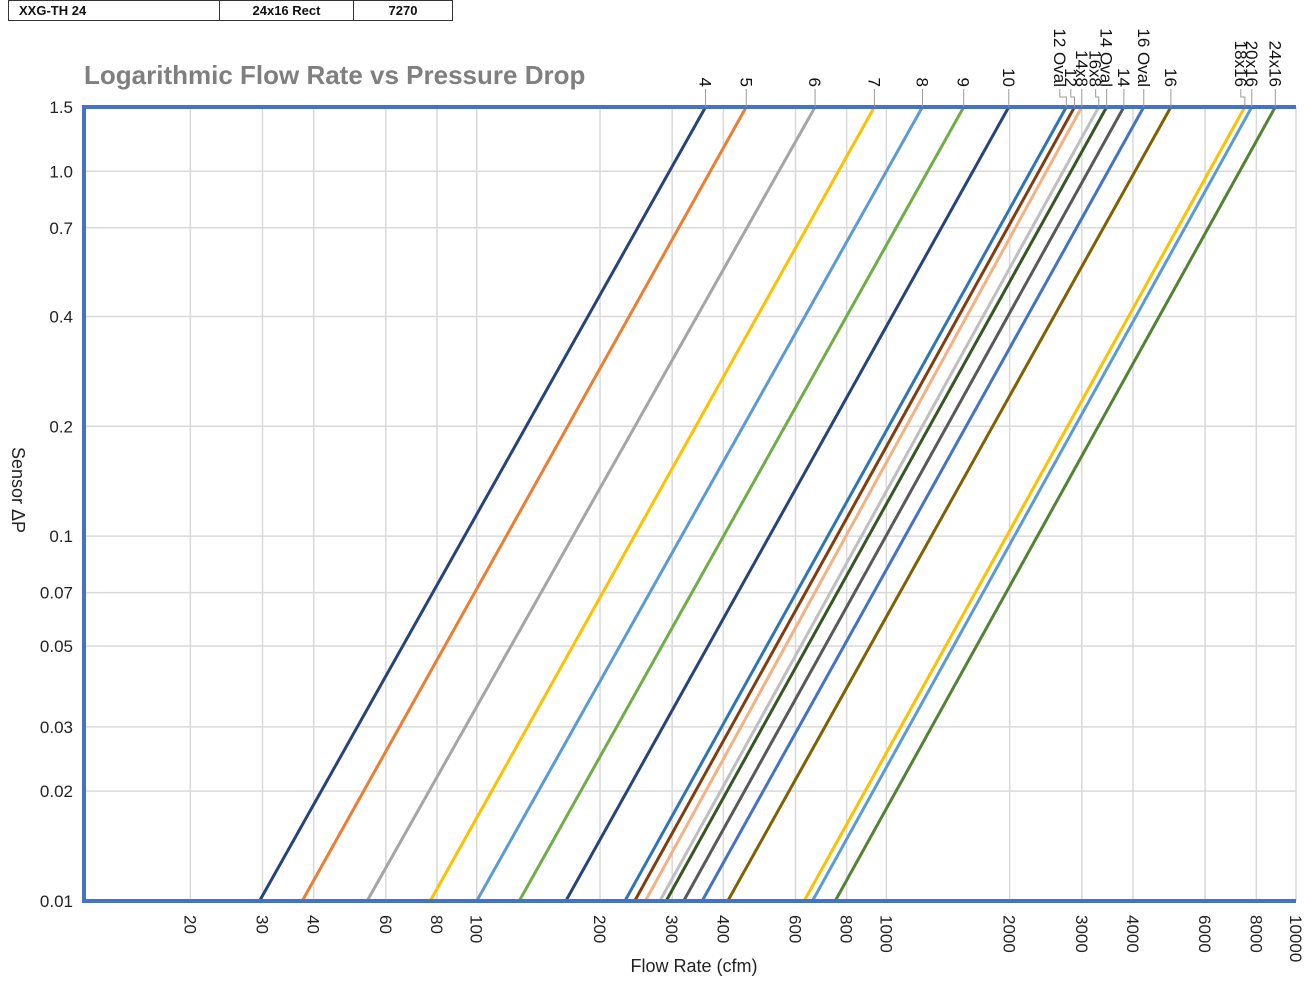 The image size is (1309, 986). Describe the element at coordinates (963, 82) in the screenshot. I see `series-label: 9` at that location.